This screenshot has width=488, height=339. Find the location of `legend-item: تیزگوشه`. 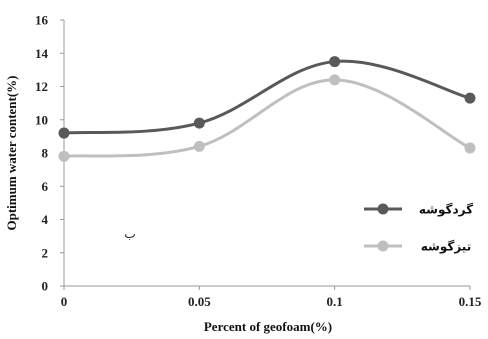

legend-item: تیزگوشه is located at coordinates (417, 247).